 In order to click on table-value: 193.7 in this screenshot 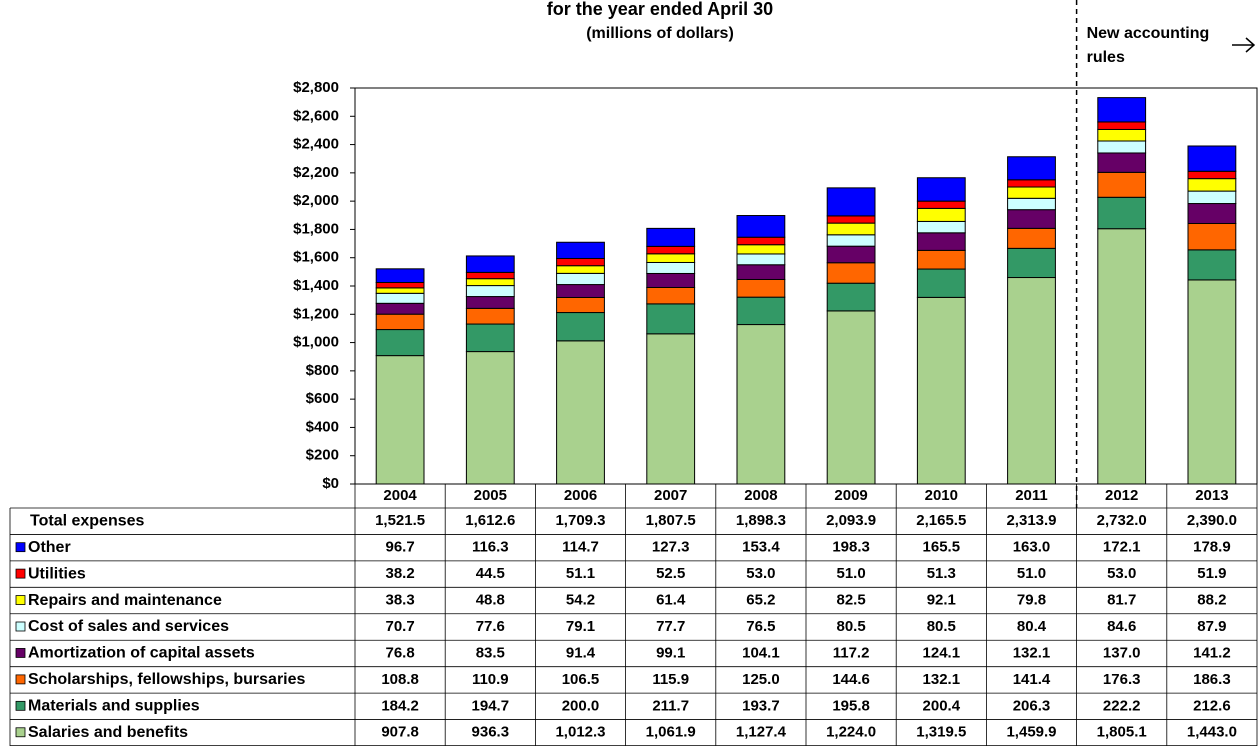, I will do `click(761, 705)`.